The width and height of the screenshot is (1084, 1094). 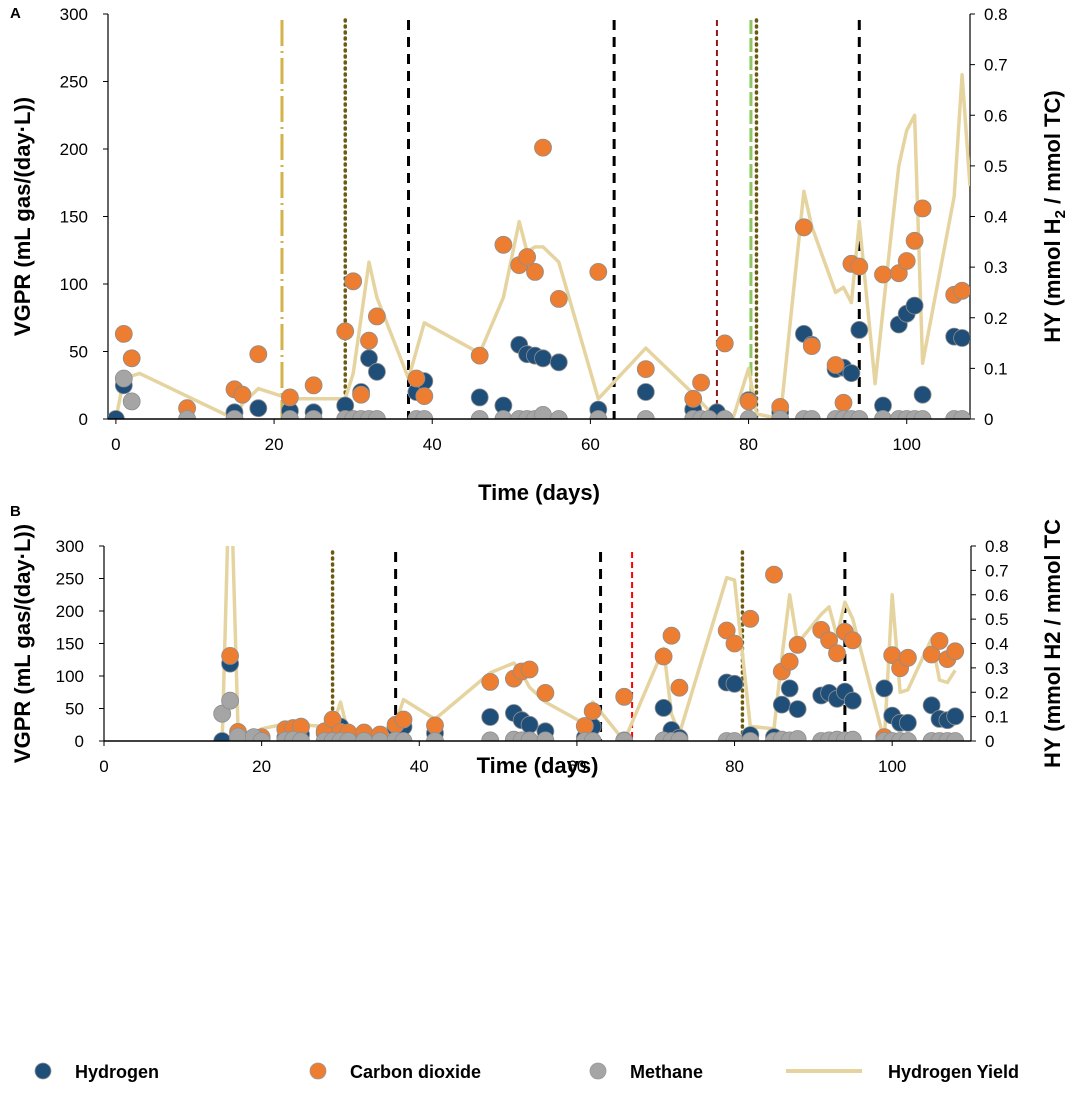 What do you see at coordinates (70, 579) in the screenshot?
I see `y-tick-label: 250` at bounding box center [70, 579].